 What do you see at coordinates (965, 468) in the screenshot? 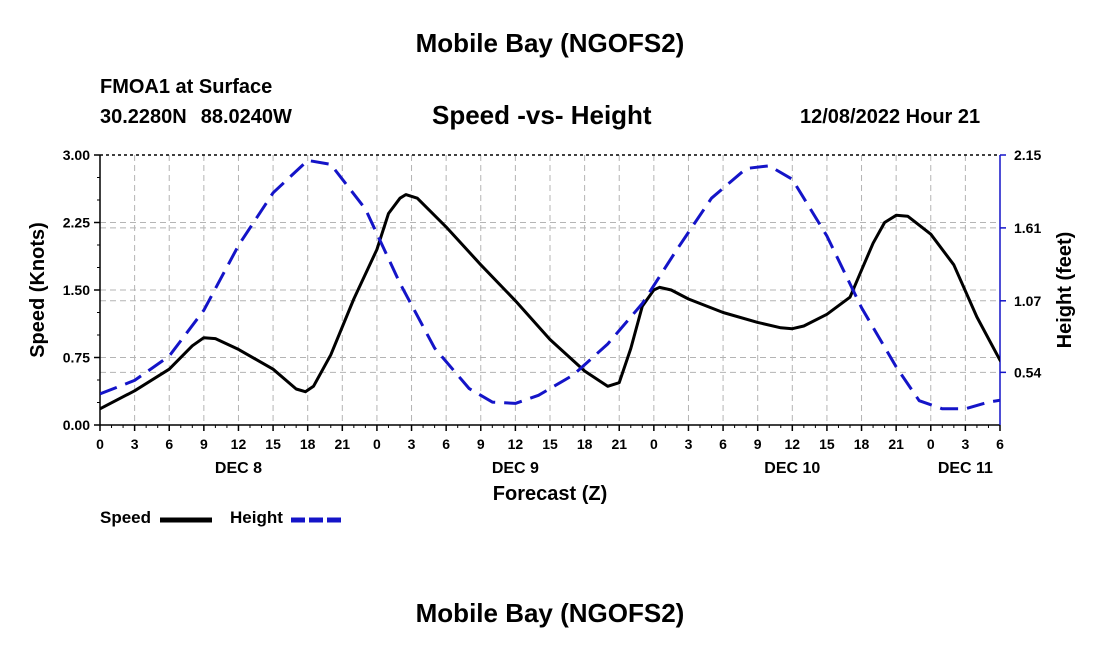
I see `day-label: DEC 11` at bounding box center [965, 468].